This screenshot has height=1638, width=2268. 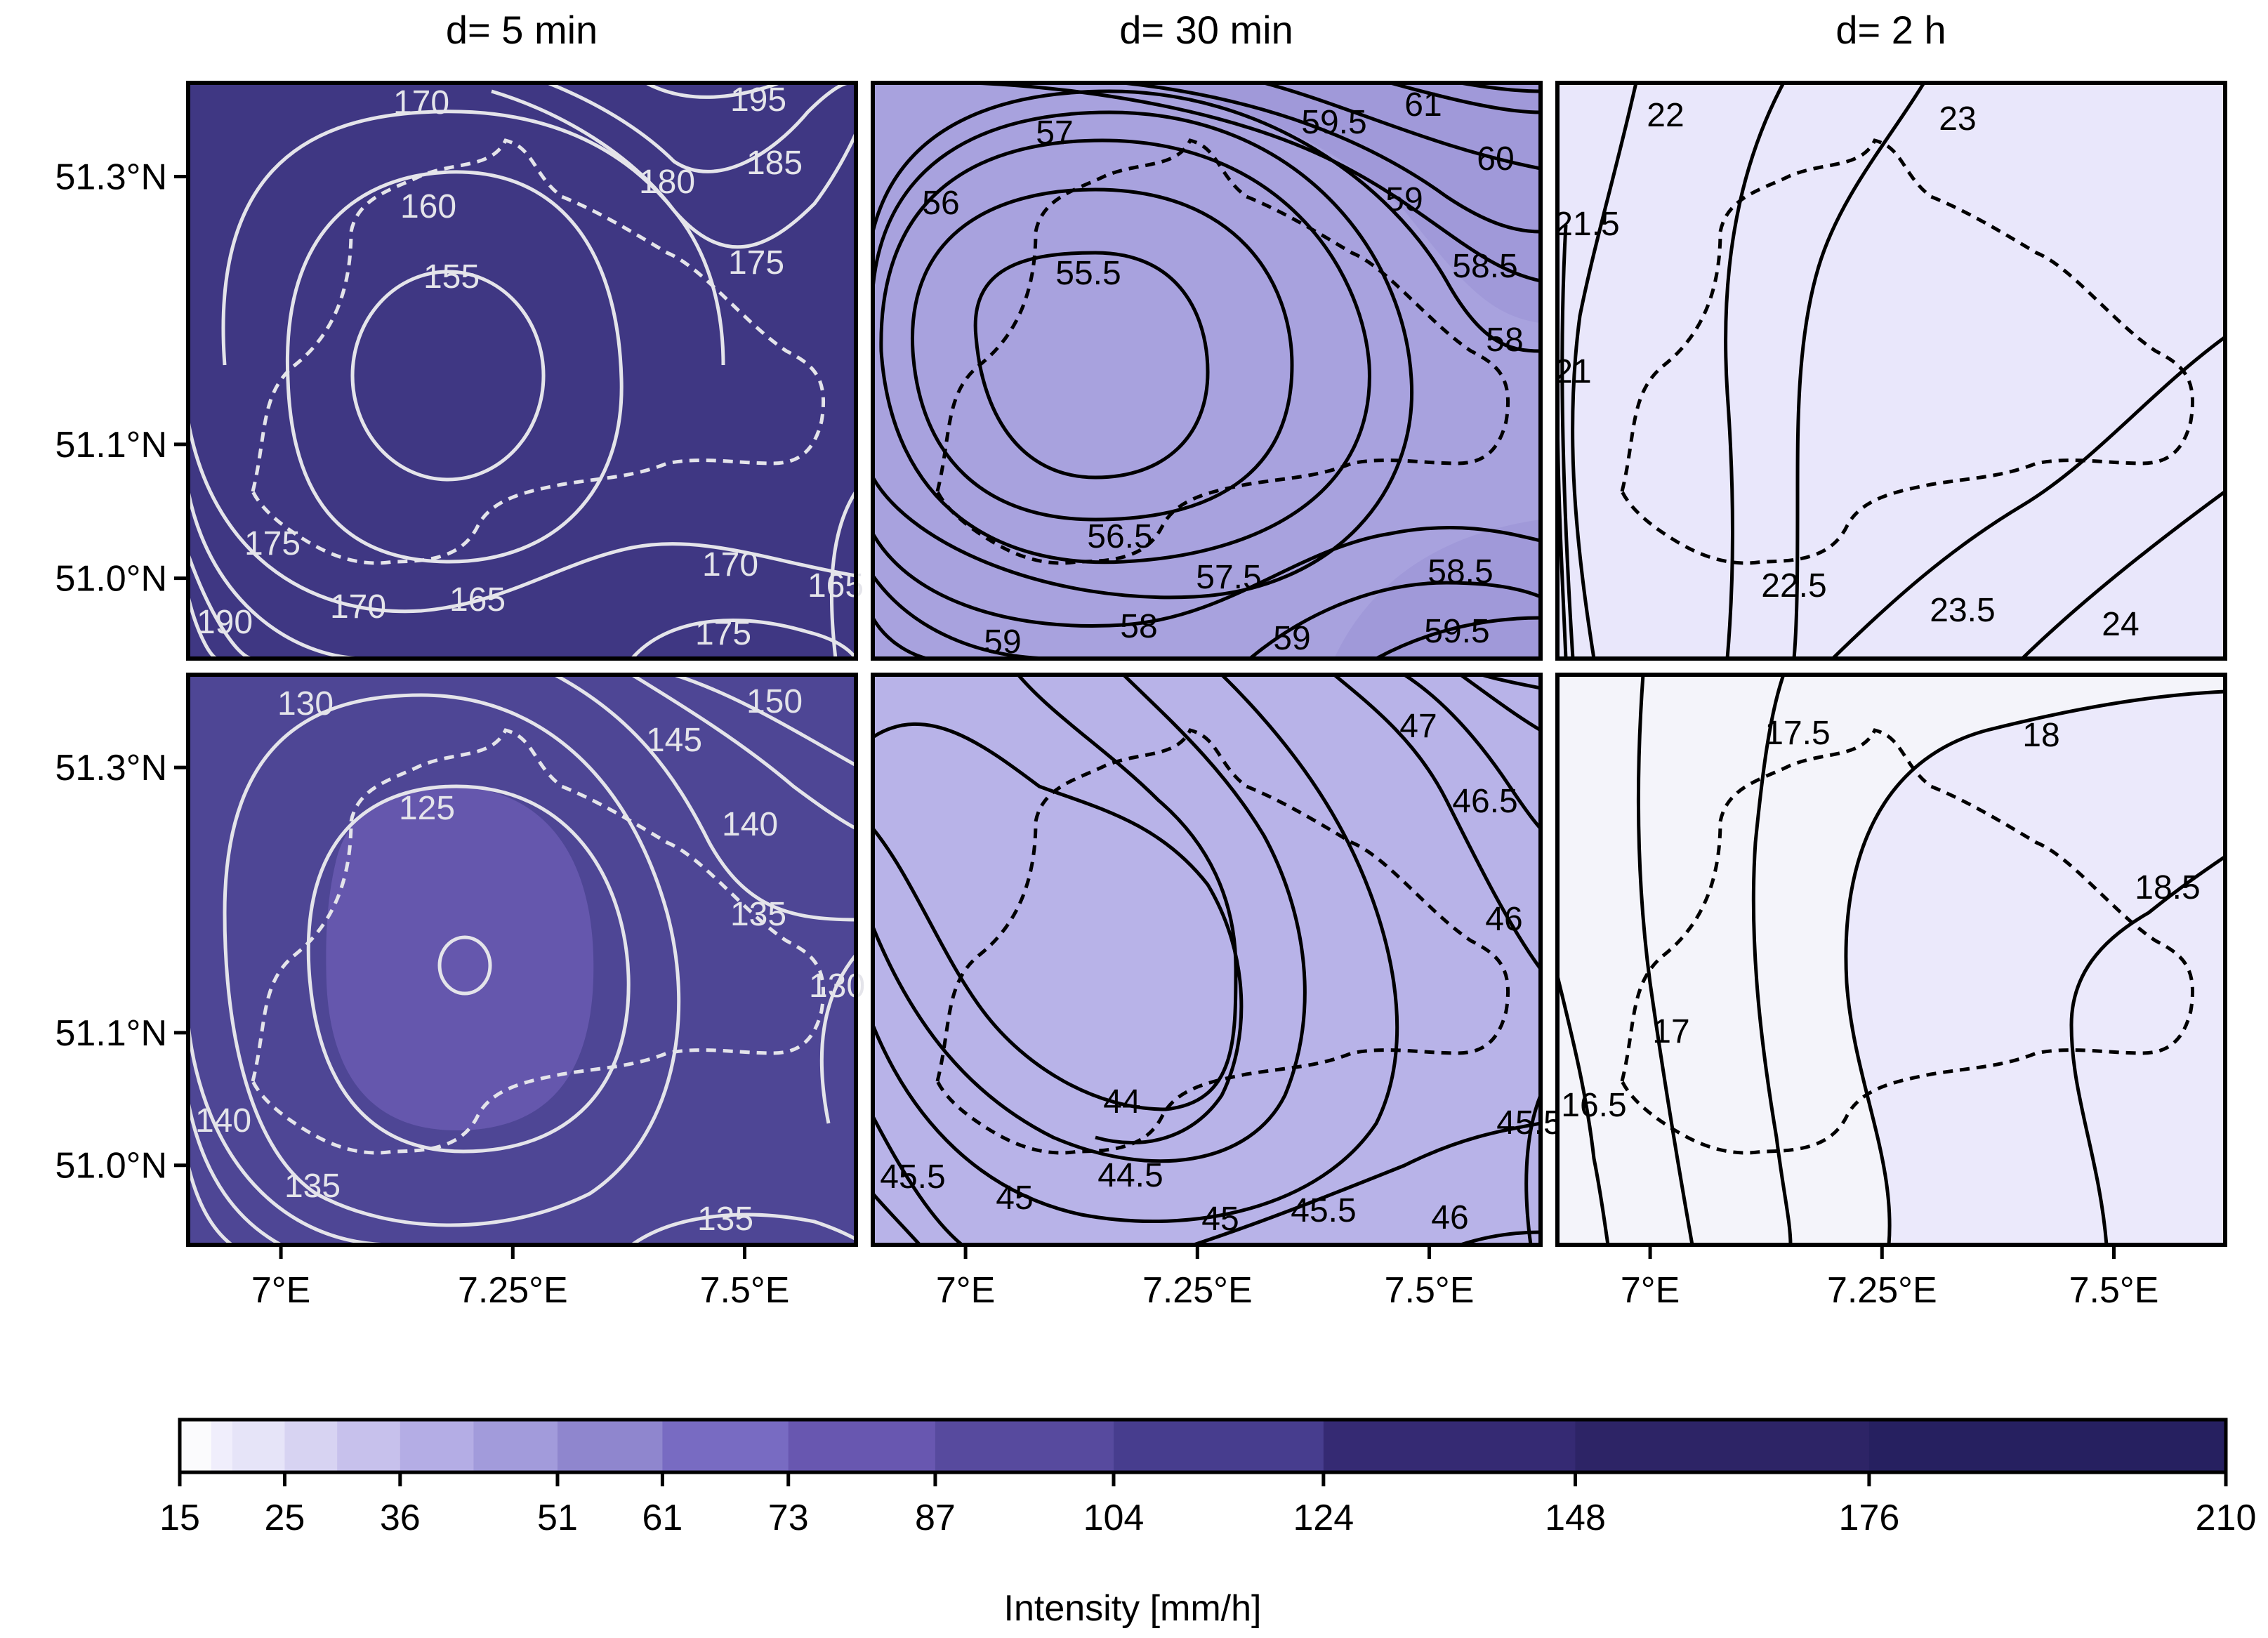 What do you see at coordinates (1963, 611) in the screenshot?
I see `contour-label: 23.5` at bounding box center [1963, 611].